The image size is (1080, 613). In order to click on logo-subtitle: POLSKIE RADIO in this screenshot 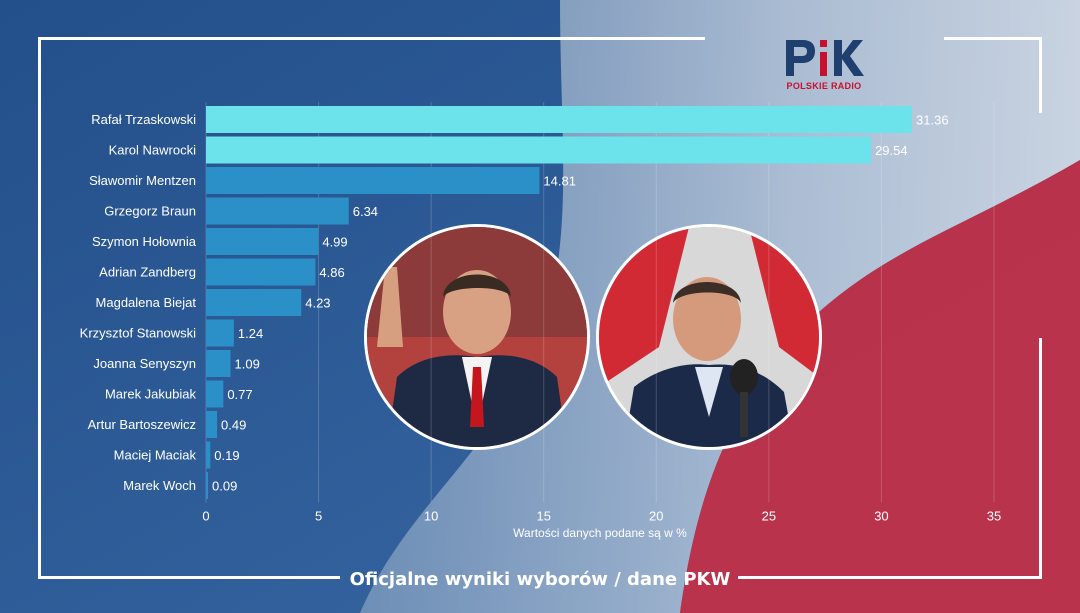, I will do `click(824, 86)`.